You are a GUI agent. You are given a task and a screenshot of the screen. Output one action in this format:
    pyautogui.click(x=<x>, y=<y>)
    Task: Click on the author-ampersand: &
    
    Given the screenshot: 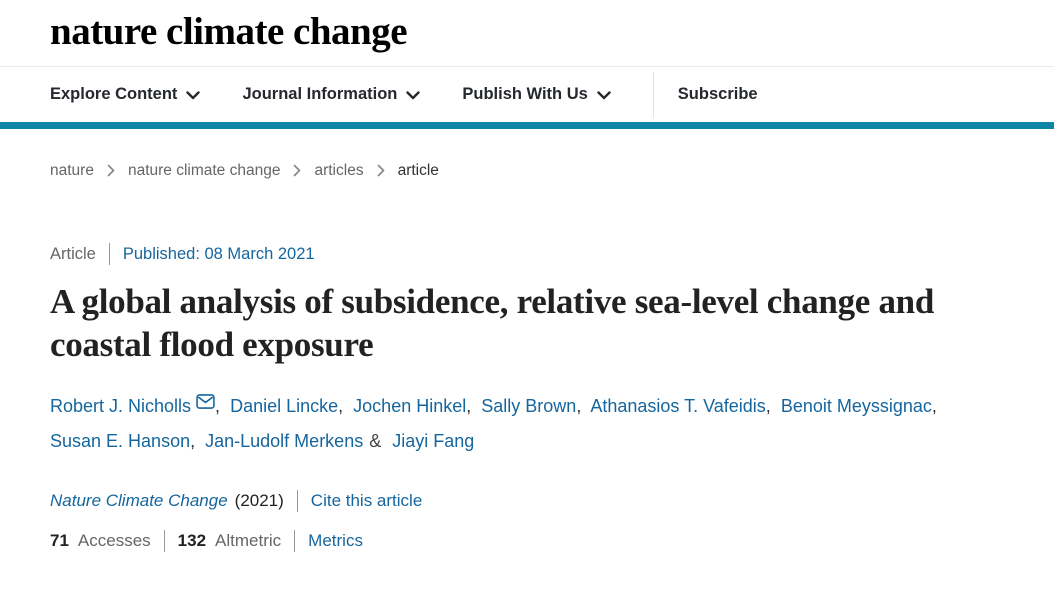 What is the action you would take?
    pyautogui.click(x=375, y=440)
    